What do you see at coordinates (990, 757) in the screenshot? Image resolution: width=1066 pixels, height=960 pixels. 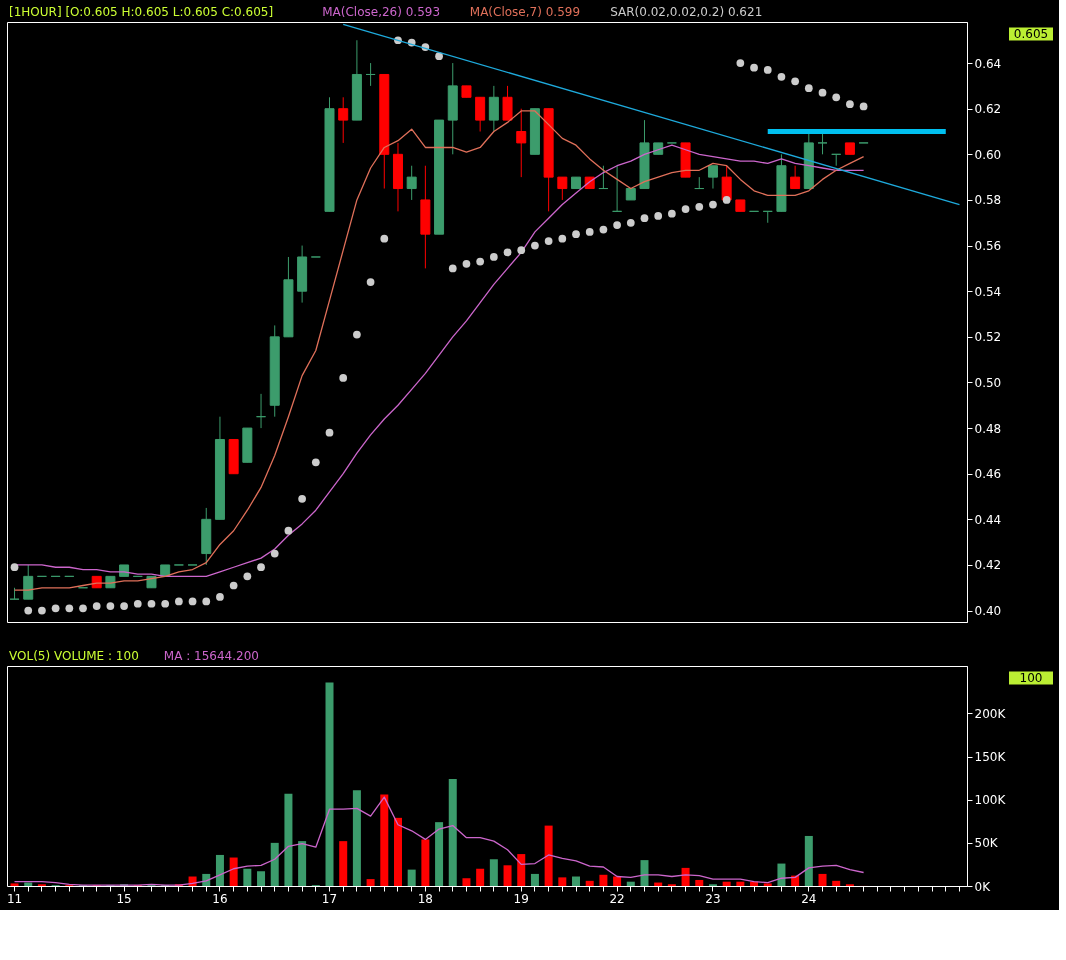 I see `y-tick-label: 150K` at bounding box center [990, 757].